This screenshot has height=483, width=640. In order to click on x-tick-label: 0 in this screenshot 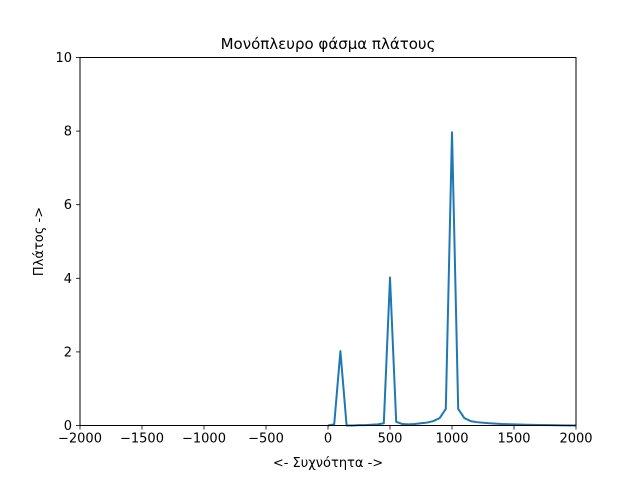, I will do `click(328, 439)`.